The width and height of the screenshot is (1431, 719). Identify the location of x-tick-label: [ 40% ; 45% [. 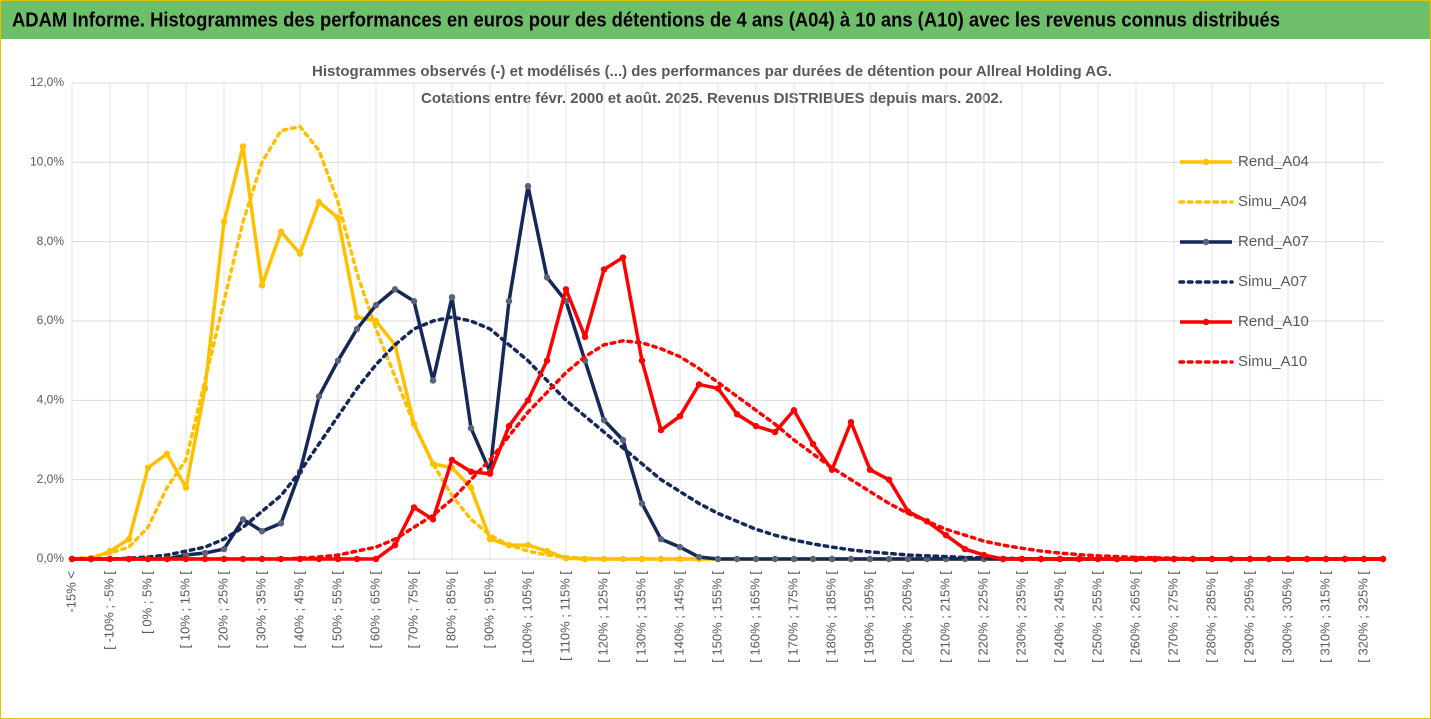
(298, 610).